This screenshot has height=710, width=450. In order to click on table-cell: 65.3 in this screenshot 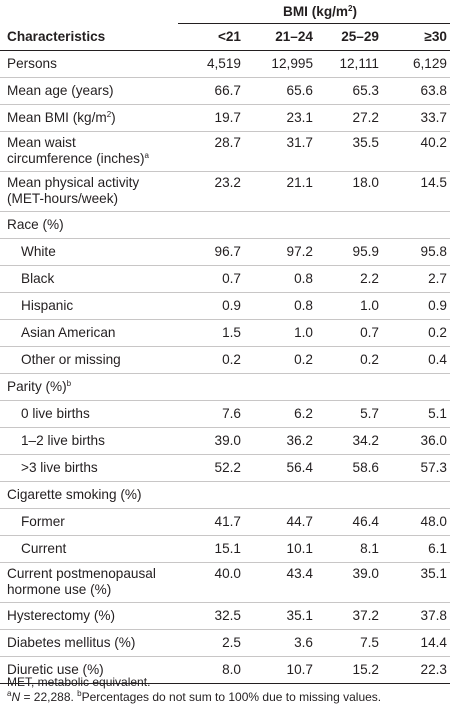, I will do `click(365, 90)`.